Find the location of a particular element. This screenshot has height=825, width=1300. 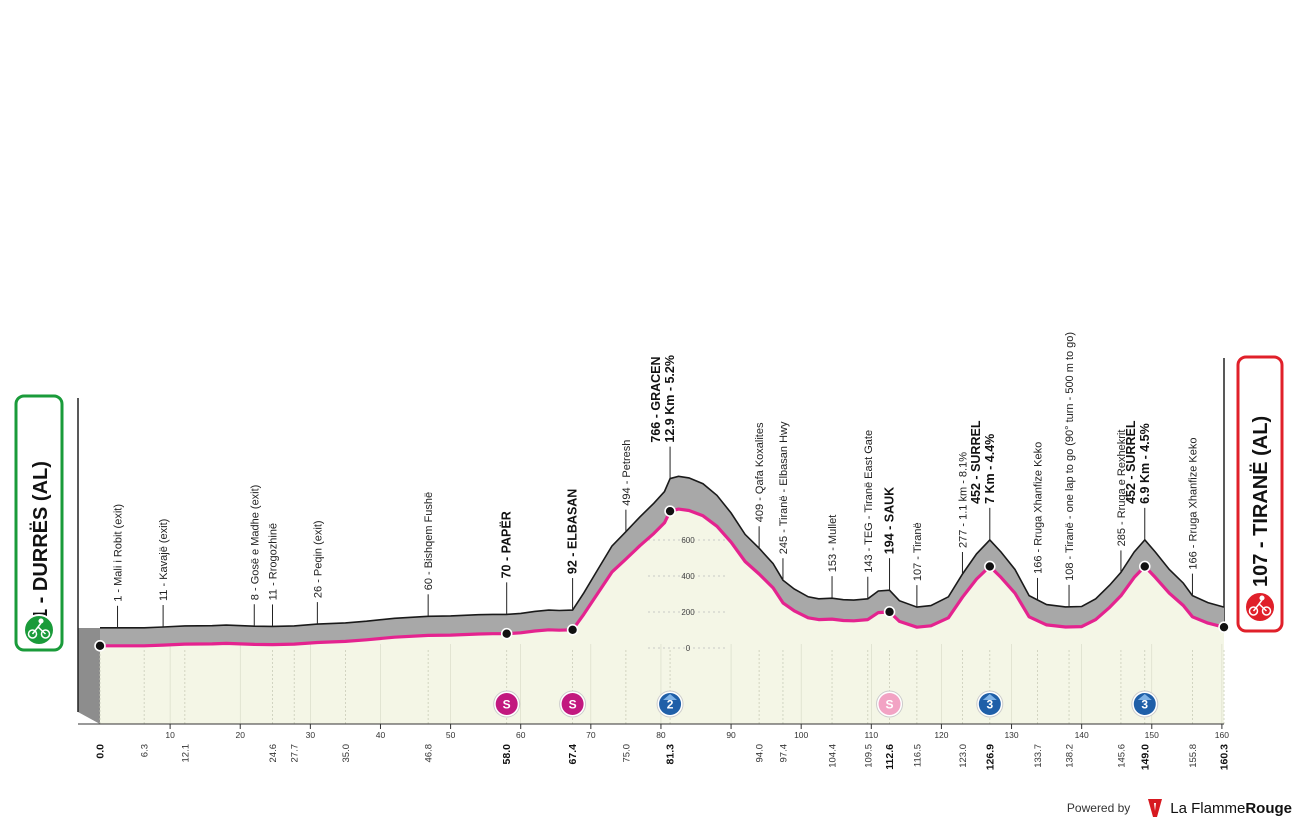

km-mark-label: 97.4 is located at coordinates (784, 753).